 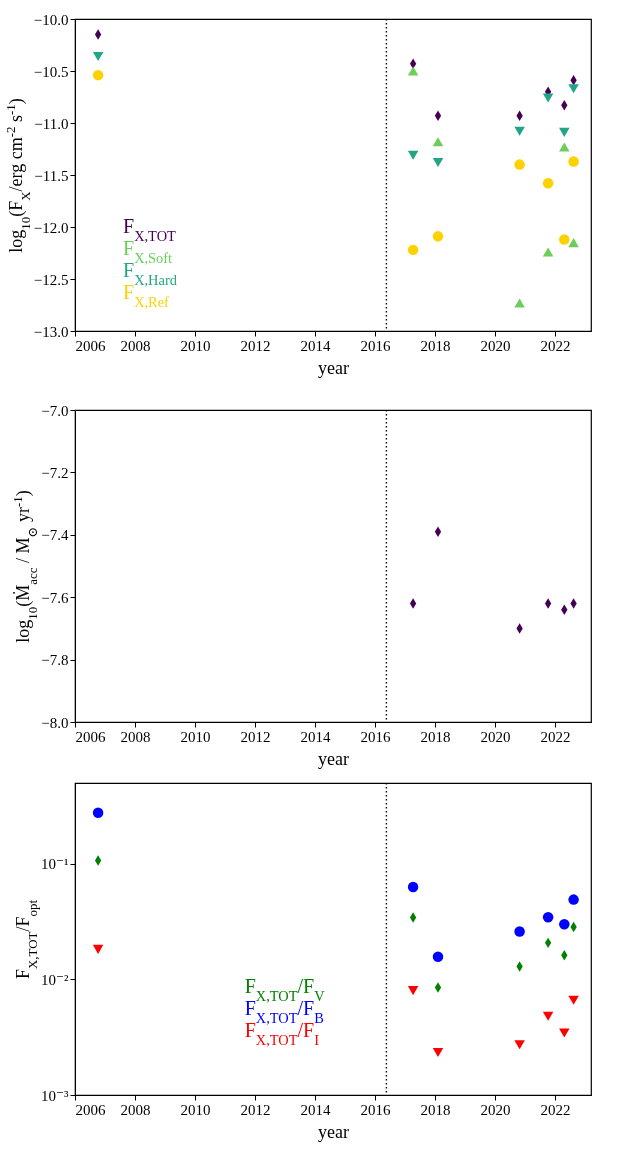 I want to click on y-tick-label: −11.5, so click(x=51, y=175).